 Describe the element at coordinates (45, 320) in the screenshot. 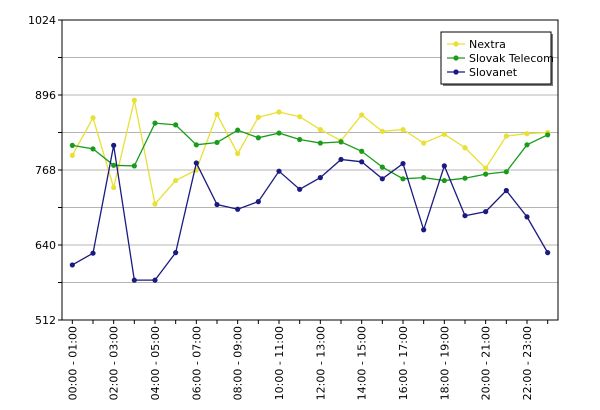

I see `y-tick-label: 512` at that location.